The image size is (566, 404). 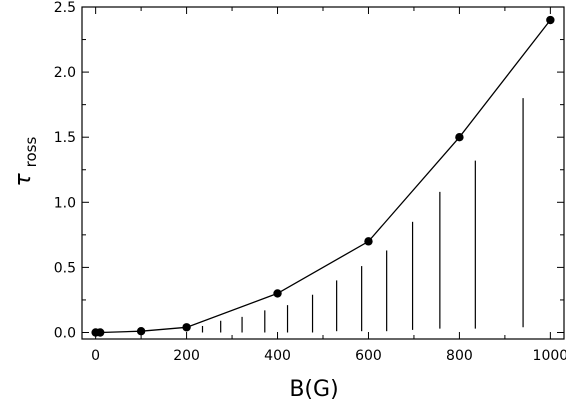 I want to click on y-axis-title-main: τ, so click(x=23, y=180).